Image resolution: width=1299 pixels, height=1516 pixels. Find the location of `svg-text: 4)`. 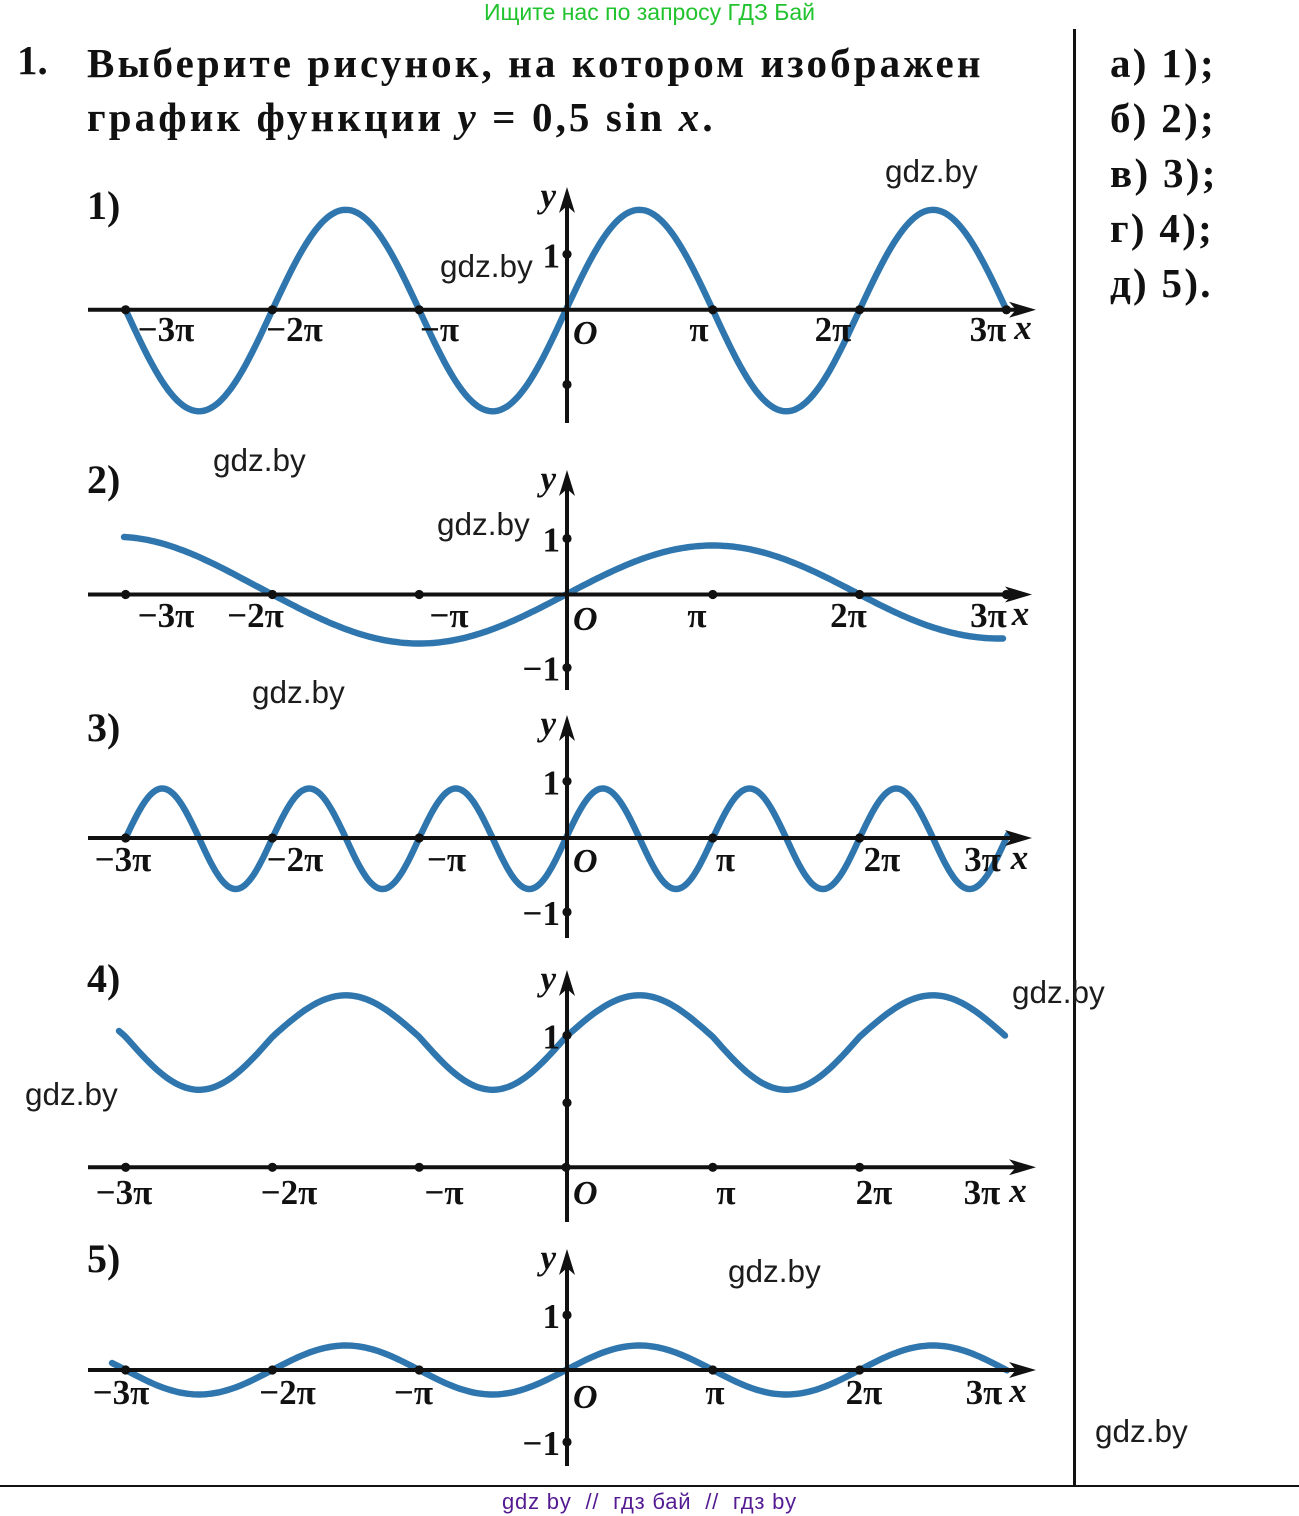

svg-text: 4) is located at coordinates (103, 978).